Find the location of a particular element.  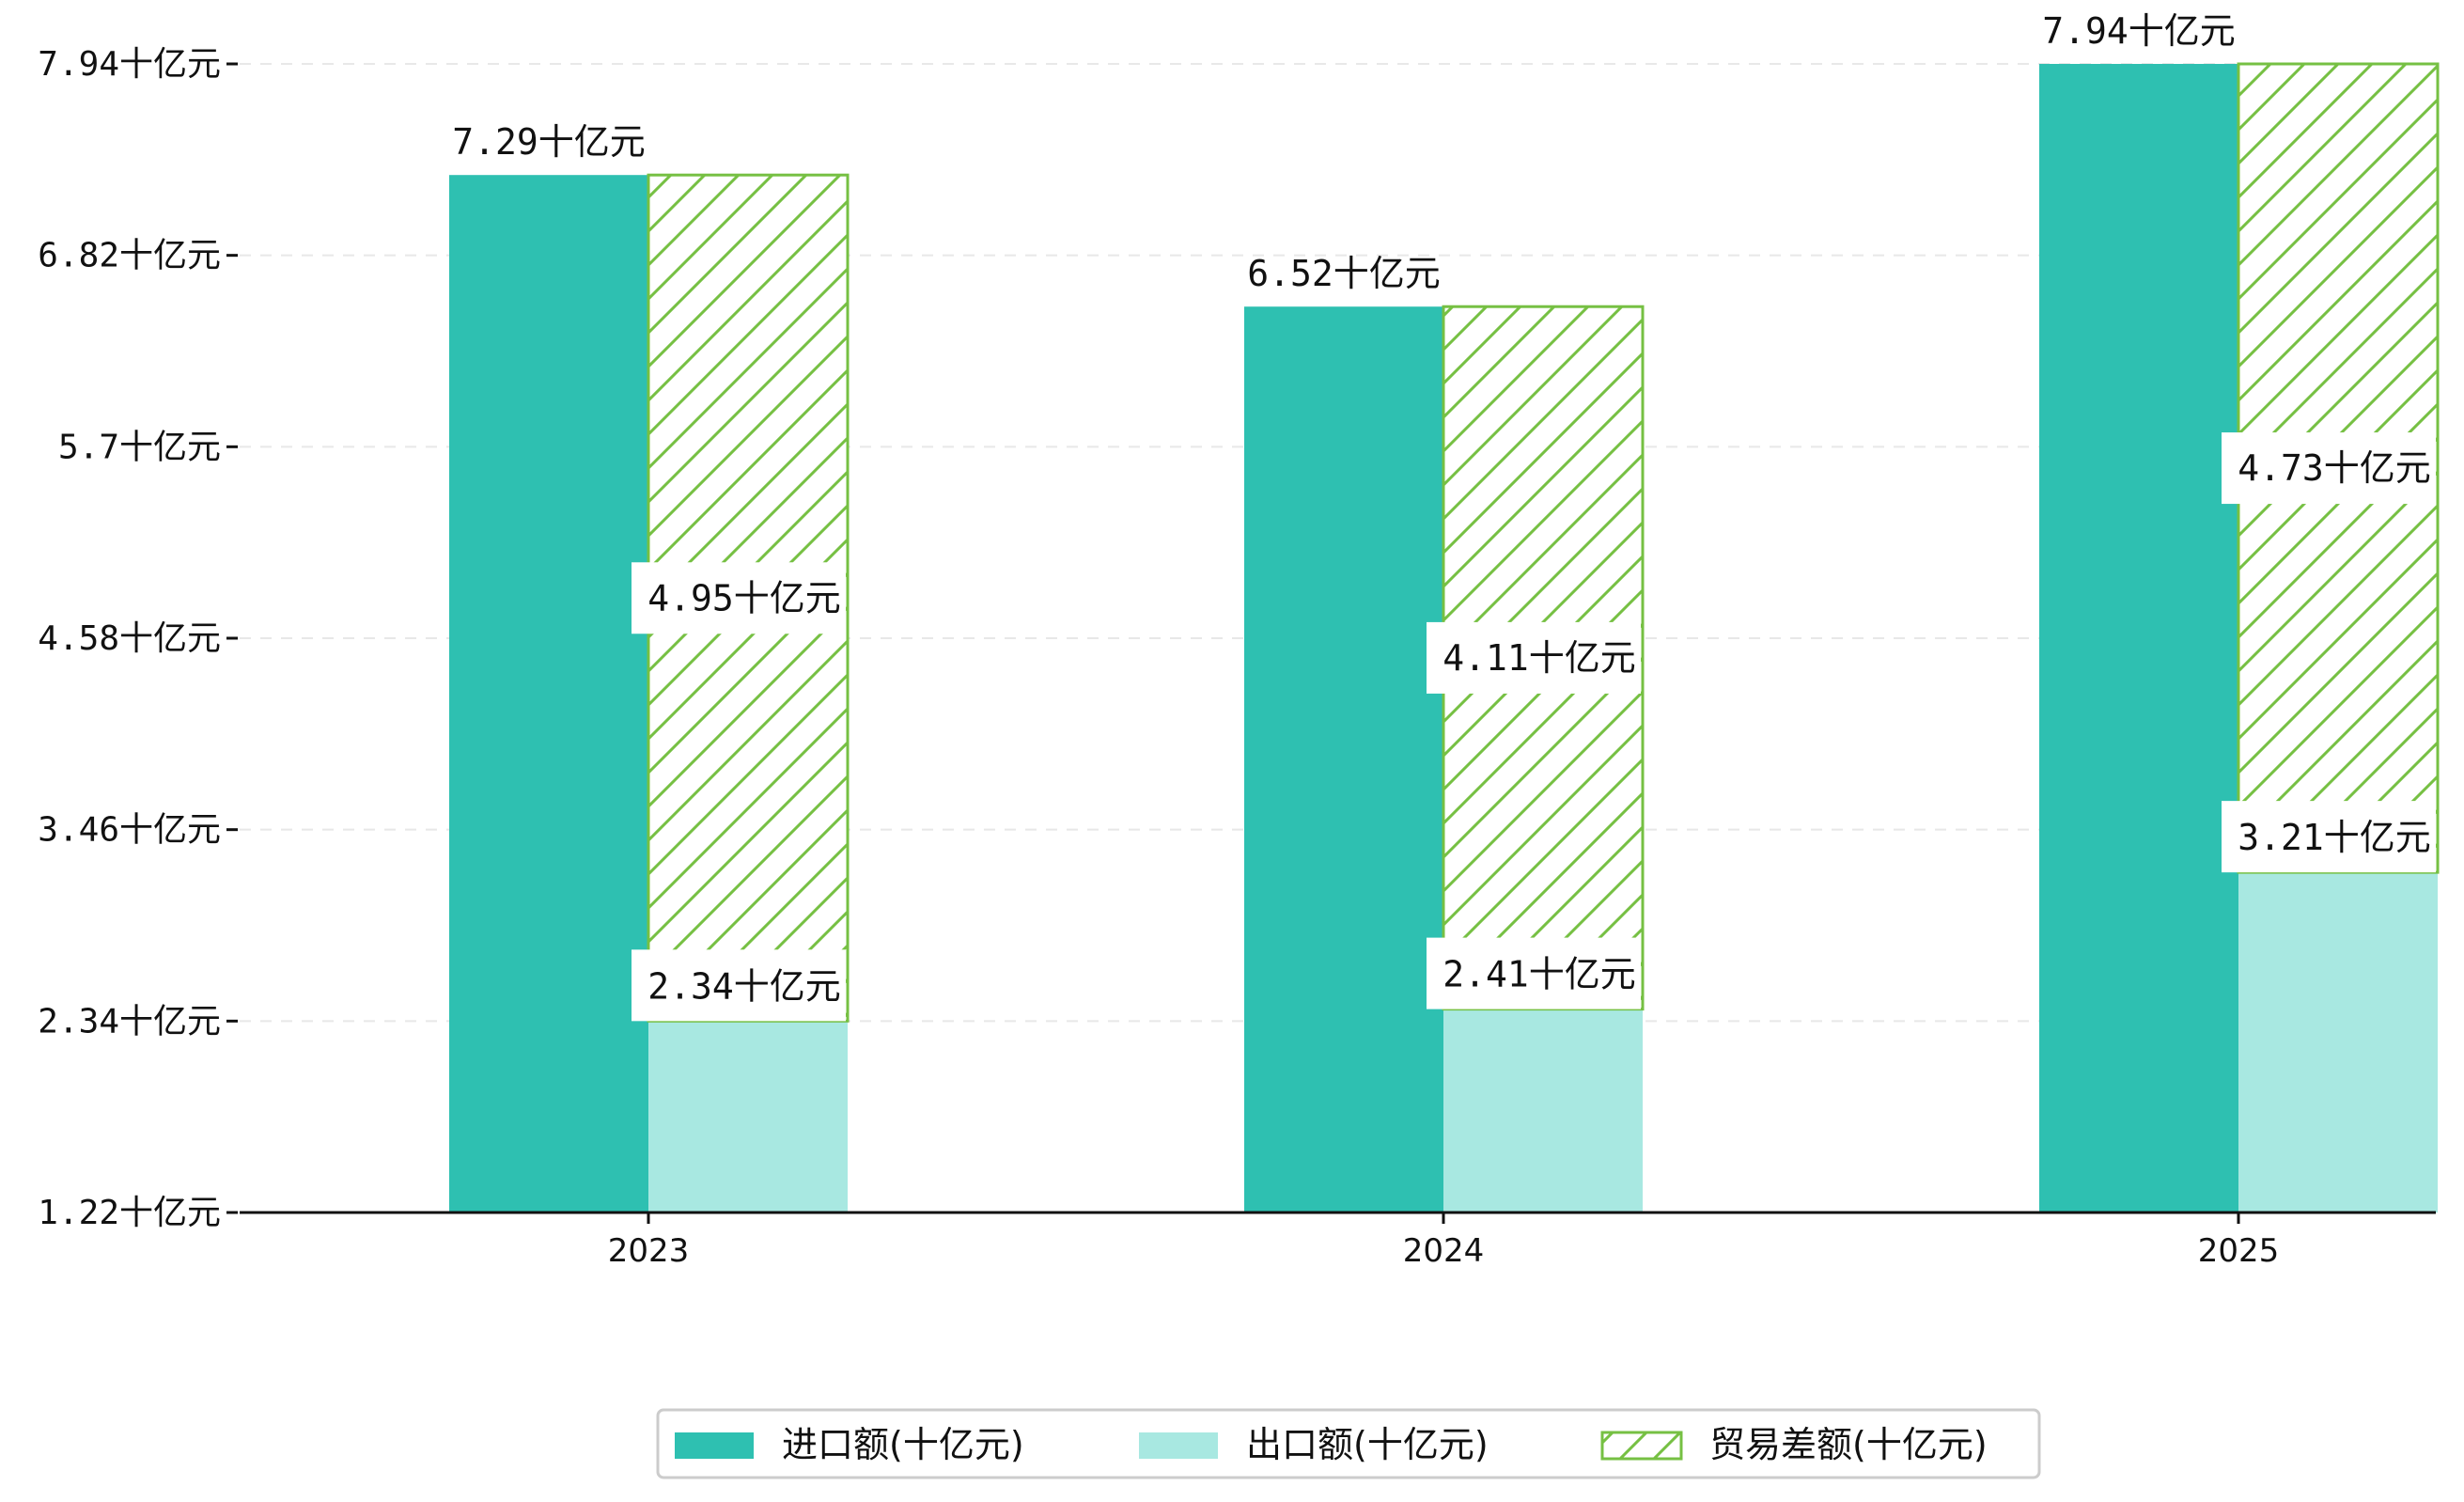

x-tick-label: 2025 is located at coordinates (2239, 1251).